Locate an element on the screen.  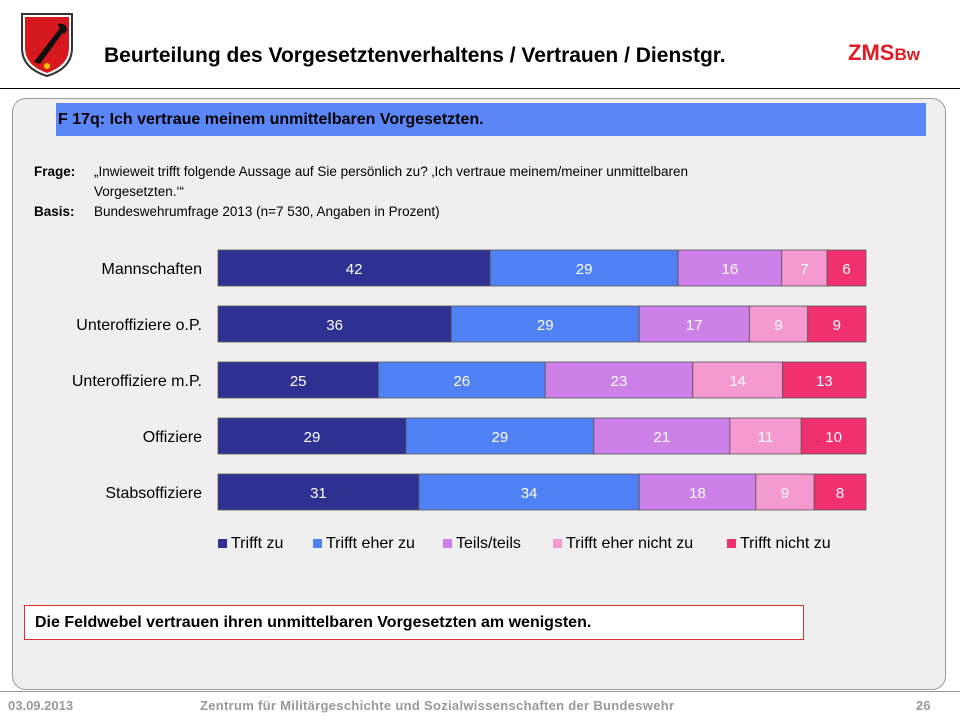
data-label: 34 is located at coordinates (529, 493).